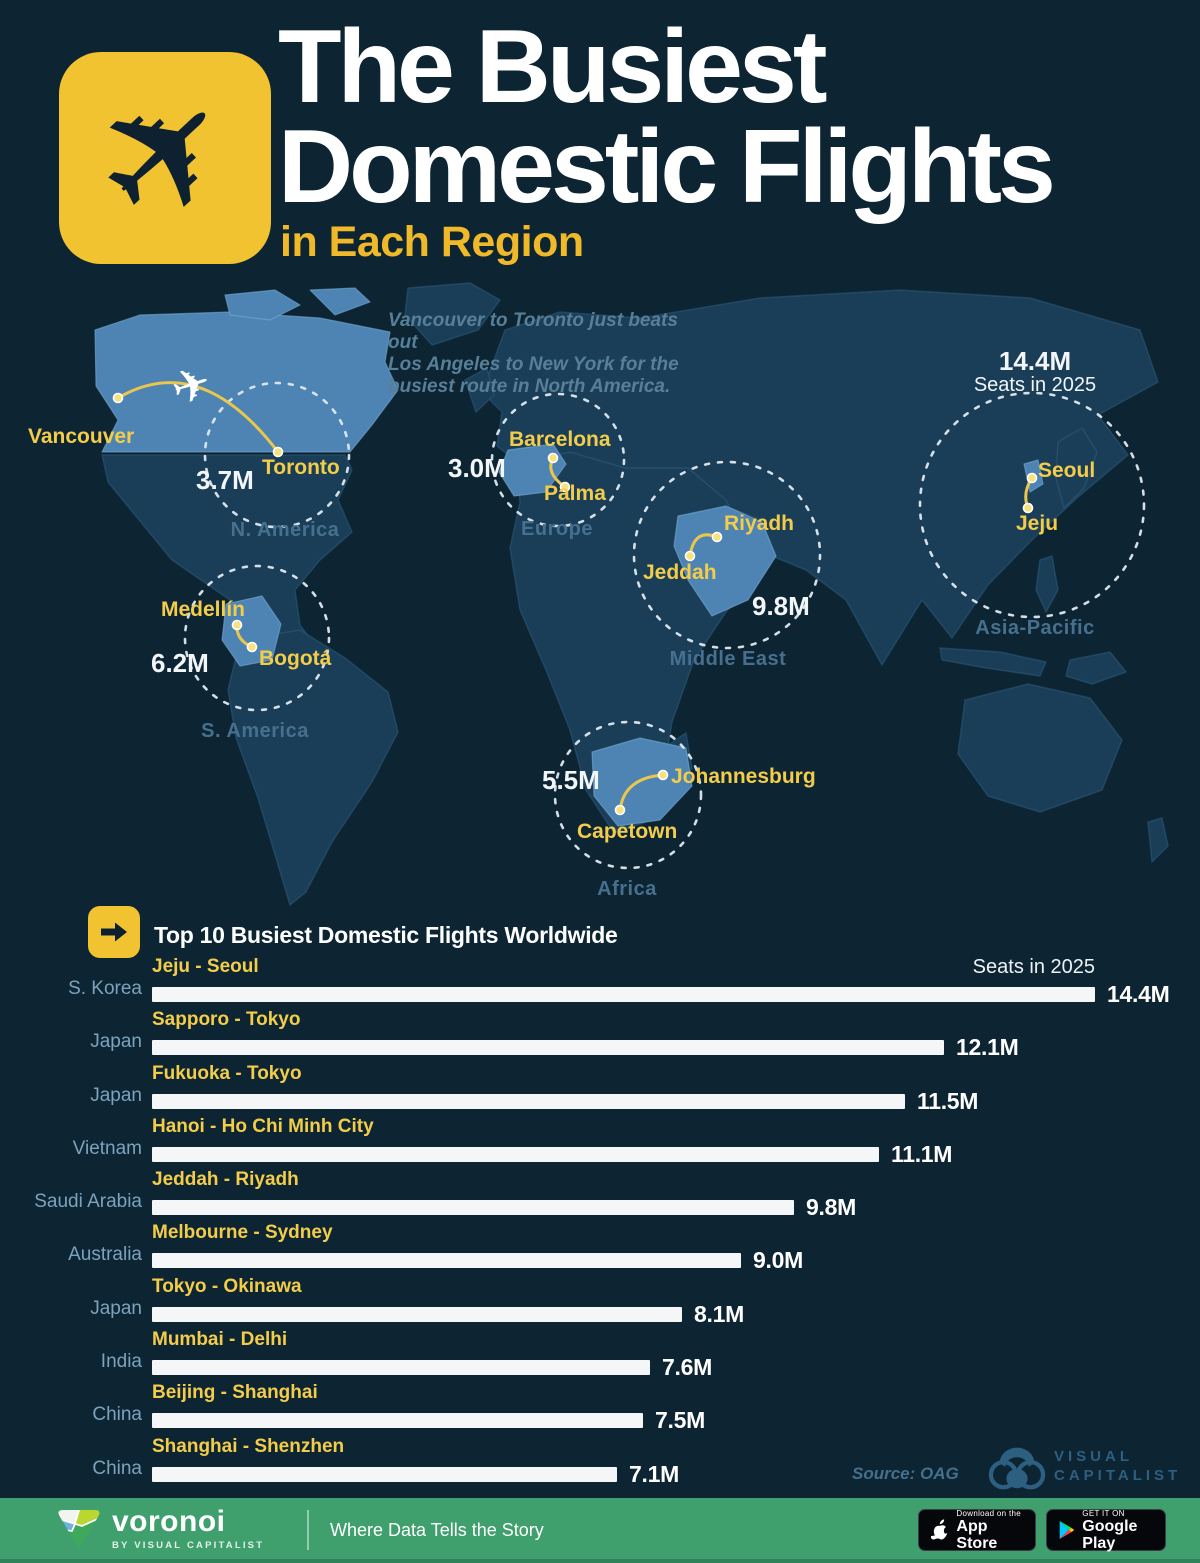 The image size is (1200, 1563). What do you see at coordinates (676, 1474) in the screenshot?
I see `bar-line: 7.1M` at bounding box center [676, 1474].